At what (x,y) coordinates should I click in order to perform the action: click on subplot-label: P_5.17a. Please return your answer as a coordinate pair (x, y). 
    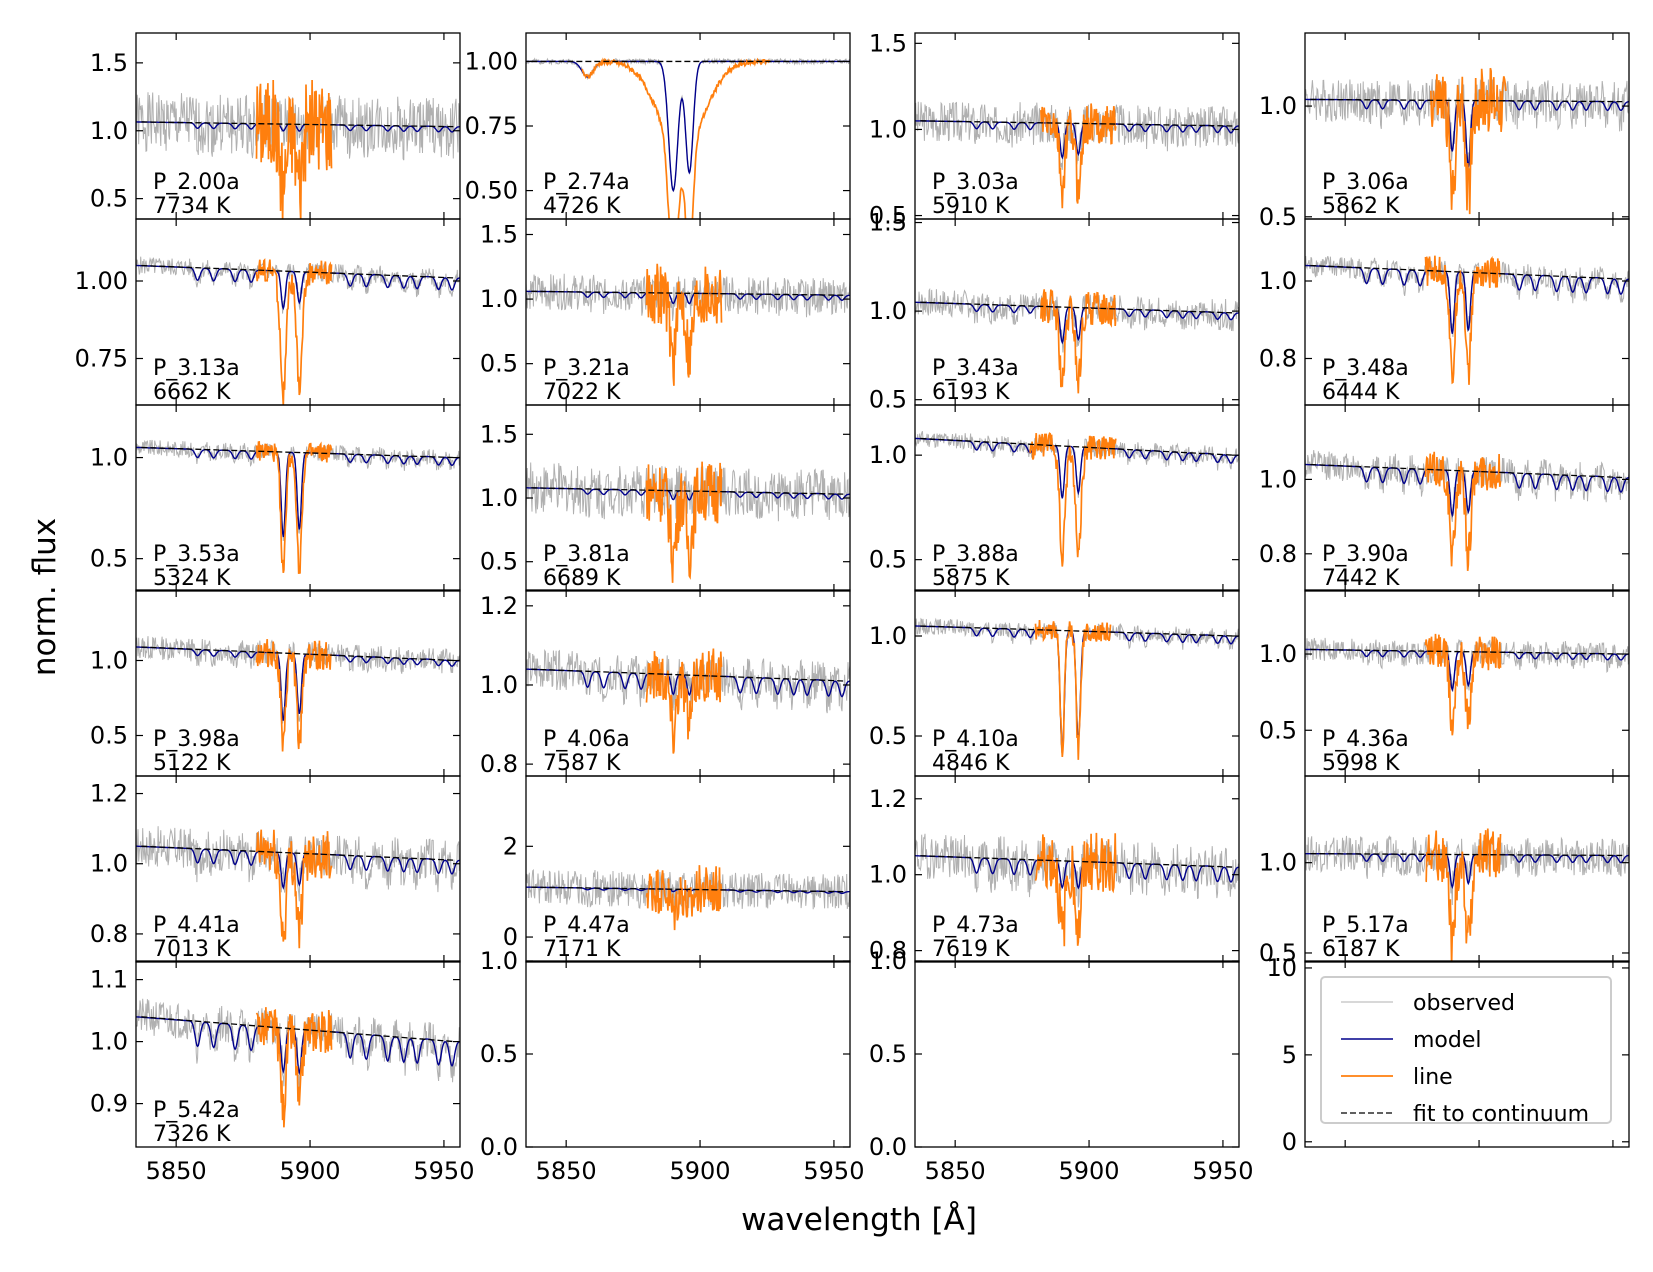
    Looking at the image, I should click on (1365, 925).